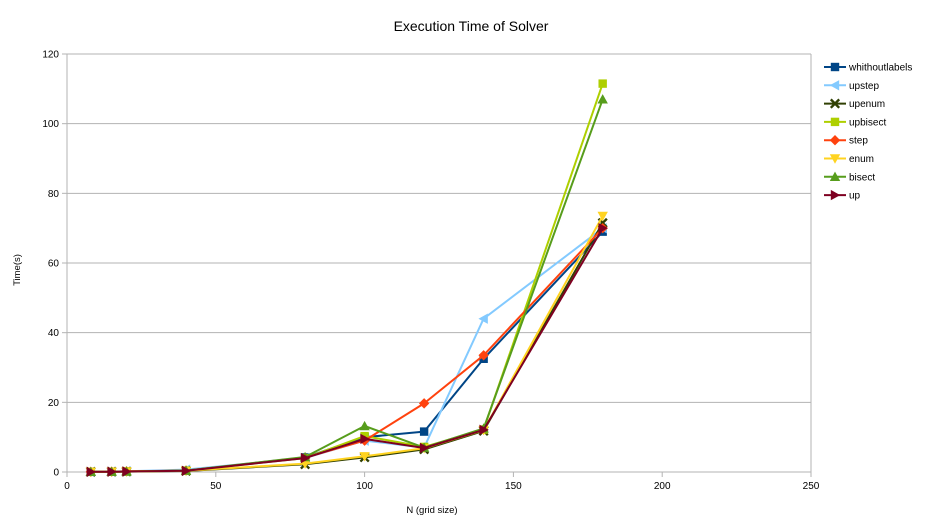 The height and width of the screenshot is (530, 943). What do you see at coordinates (67, 486) in the screenshot?
I see `x-tick-label: 0` at bounding box center [67, 486].